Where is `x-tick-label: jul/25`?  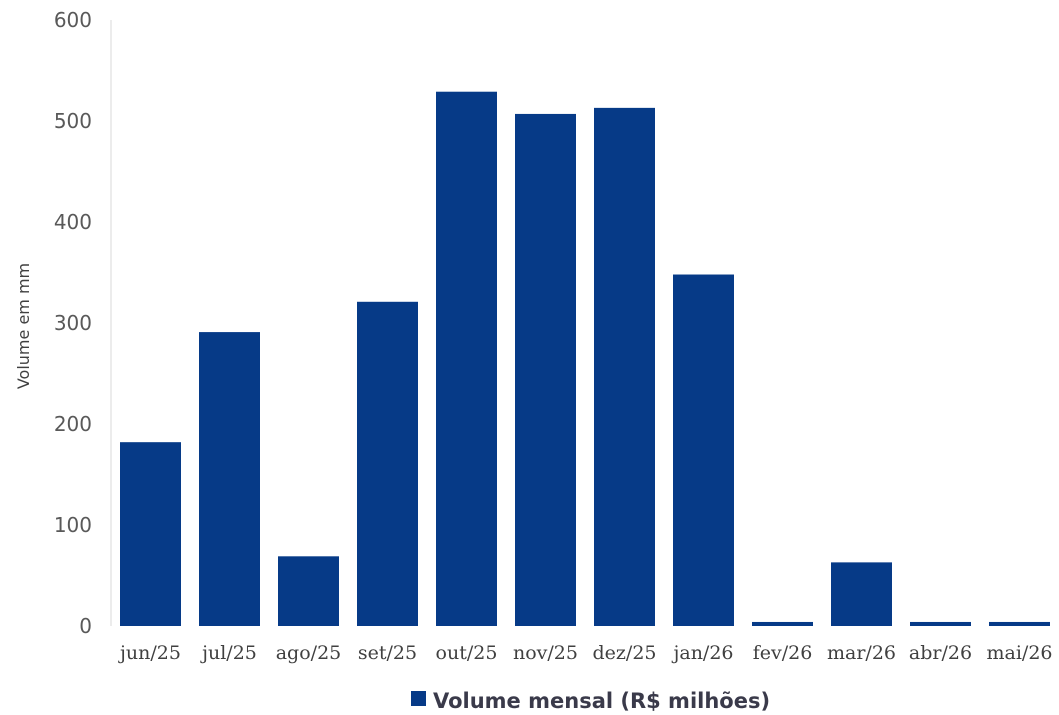 x-tick-label: jul/25 is located at coordinates (228, 653).